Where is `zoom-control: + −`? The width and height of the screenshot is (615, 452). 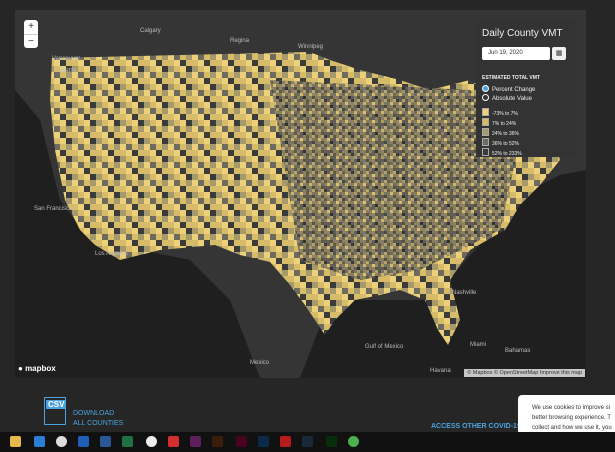
zoom-control: + − is located at coordinates (31, 34).